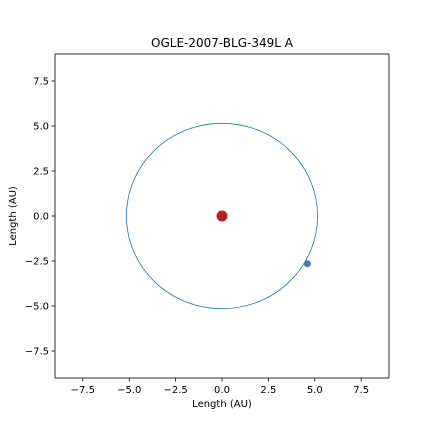 The image size is (432, 432). What do you see at coordinates (222, 43) in the screenshot?
I see `chart-title: OGLE-2007-BLG-349L A` at bounding box center [222, 43].